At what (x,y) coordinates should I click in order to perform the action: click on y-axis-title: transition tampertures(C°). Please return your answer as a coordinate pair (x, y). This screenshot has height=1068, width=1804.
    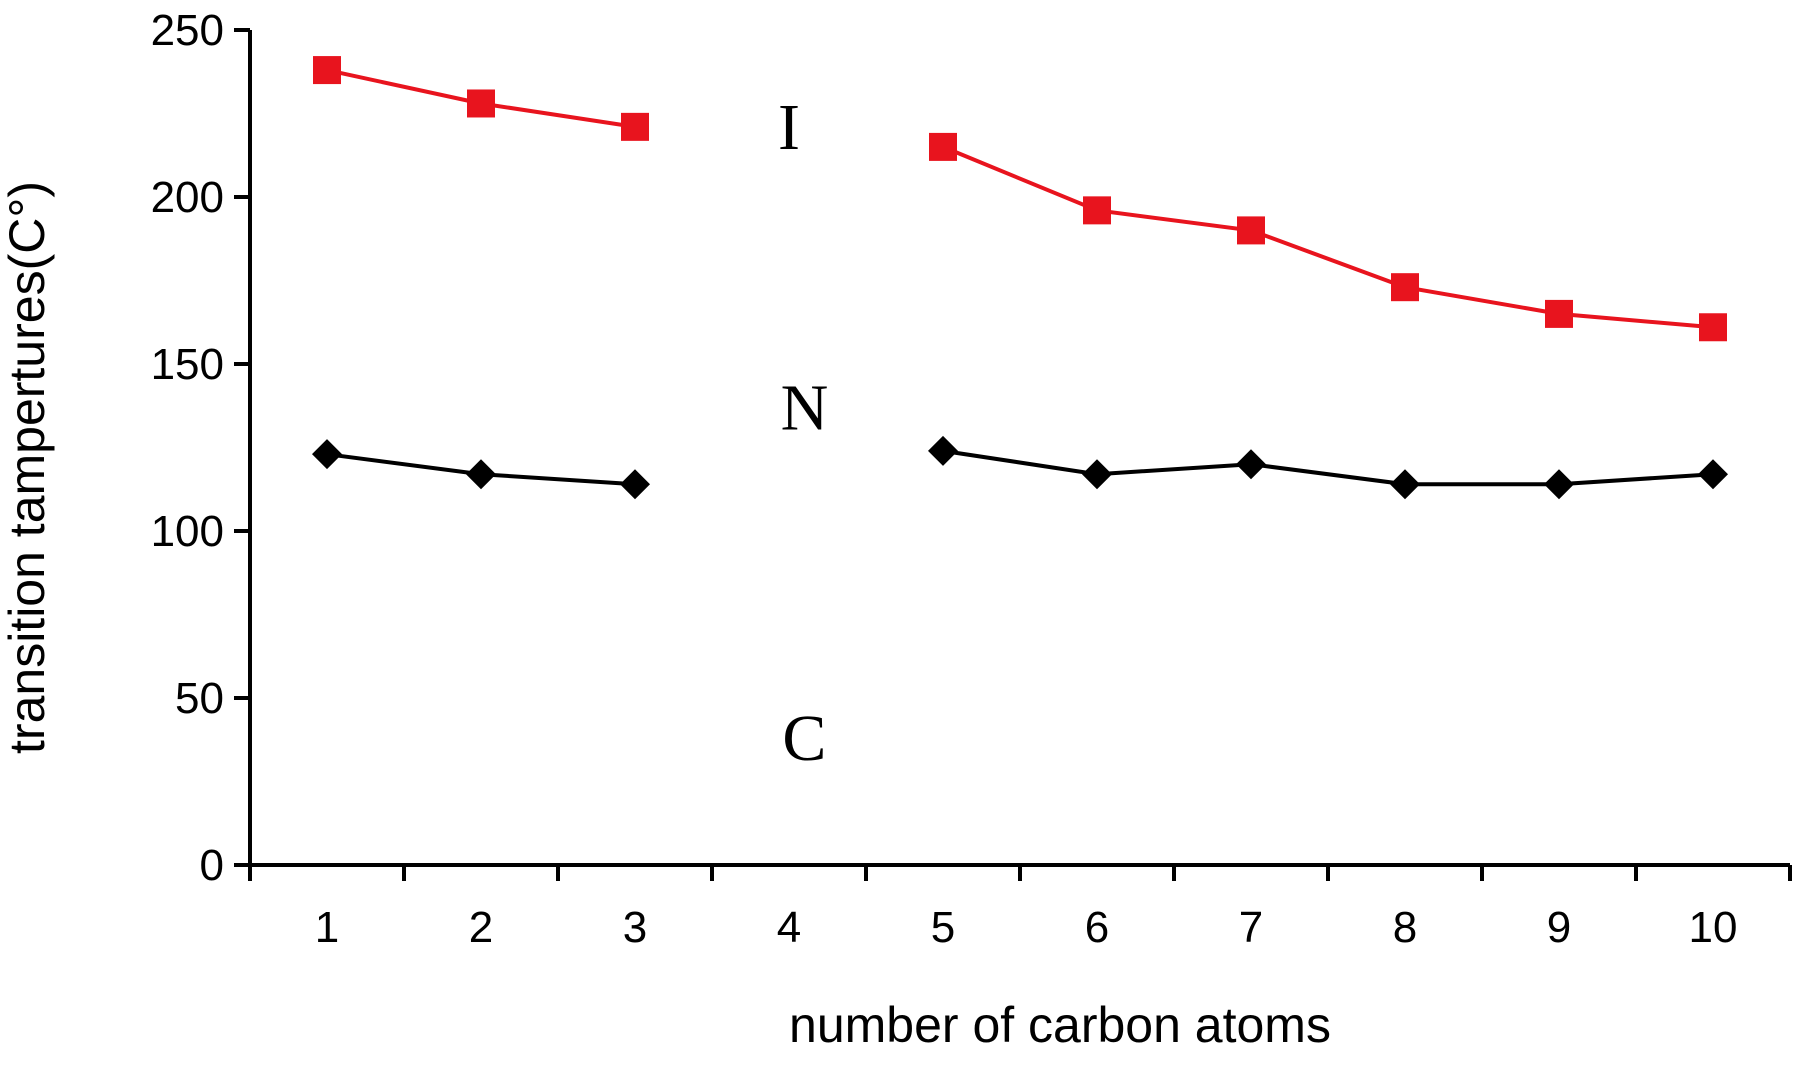
    Looking at the image, I should click on (27, 467).